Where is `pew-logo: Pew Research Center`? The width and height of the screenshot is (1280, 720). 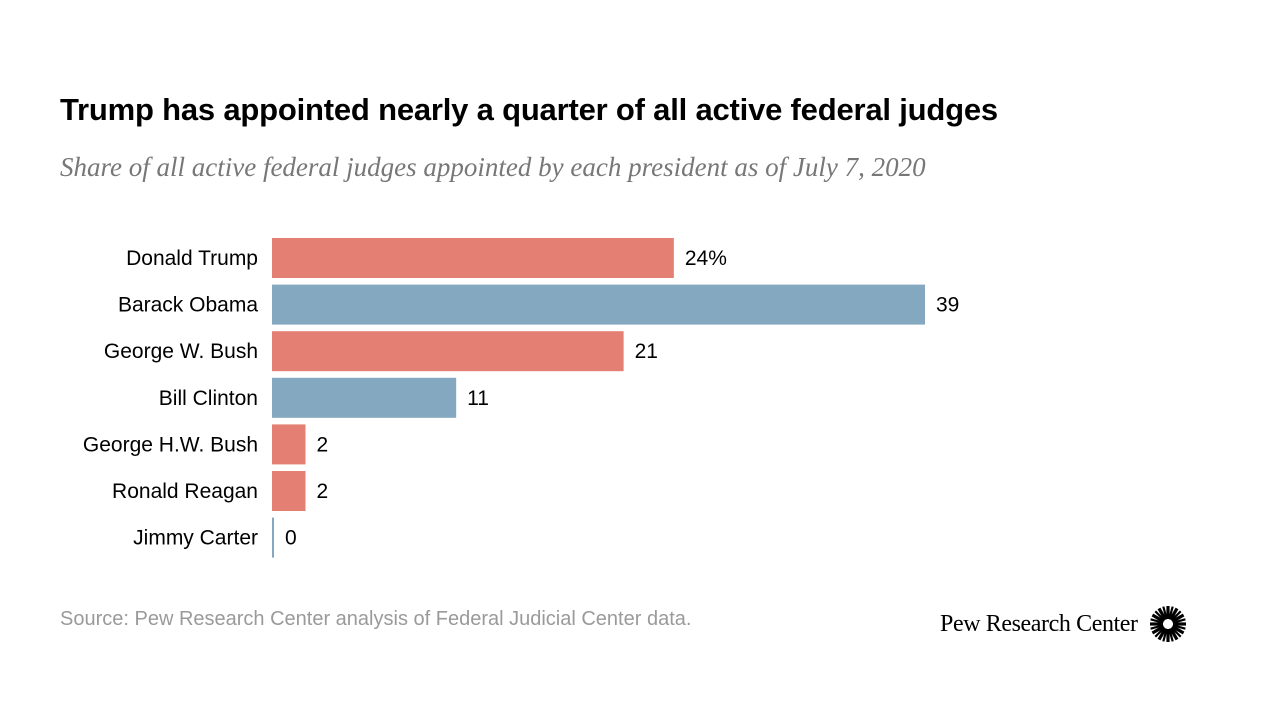 pew-logo: Pew Research Center is located at coordinates (1064, 624).